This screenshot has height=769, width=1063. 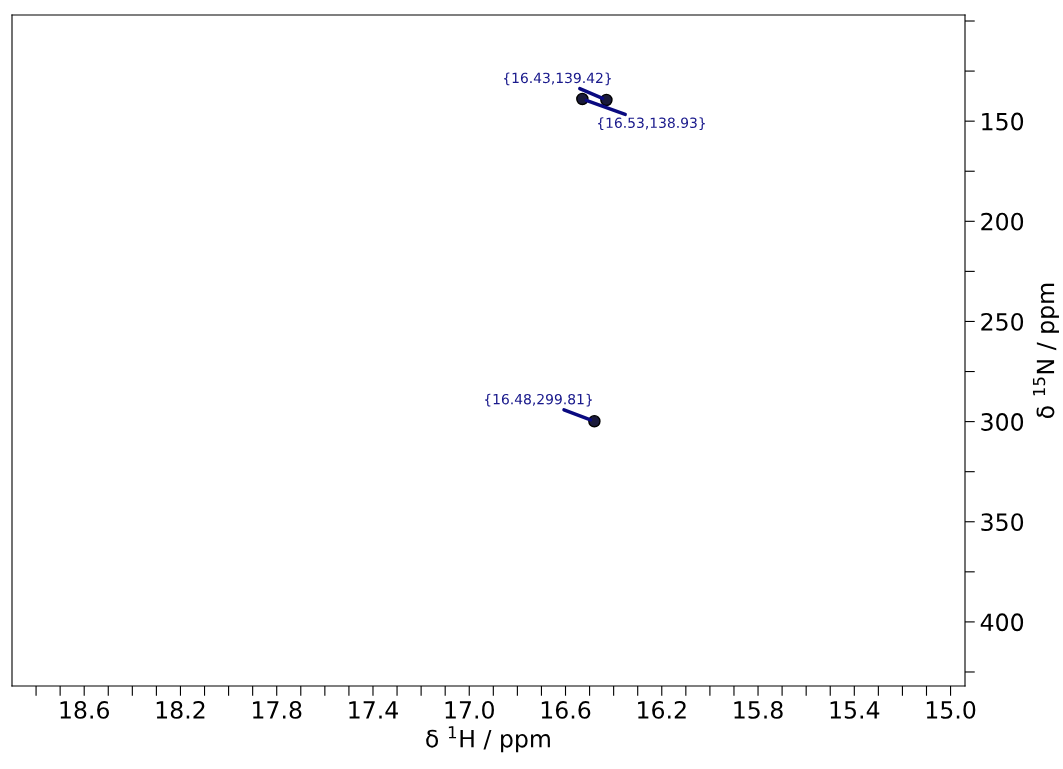 I want to click on x-tick-label: 18.6, so click(x=84, y=710).